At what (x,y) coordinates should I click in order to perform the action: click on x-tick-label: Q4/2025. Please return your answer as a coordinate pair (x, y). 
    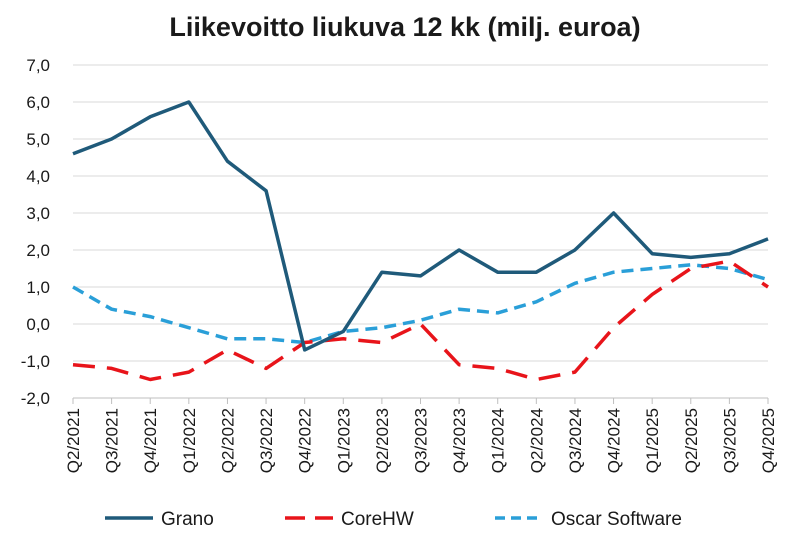
    Looking at the image, I should click on (768, 440).